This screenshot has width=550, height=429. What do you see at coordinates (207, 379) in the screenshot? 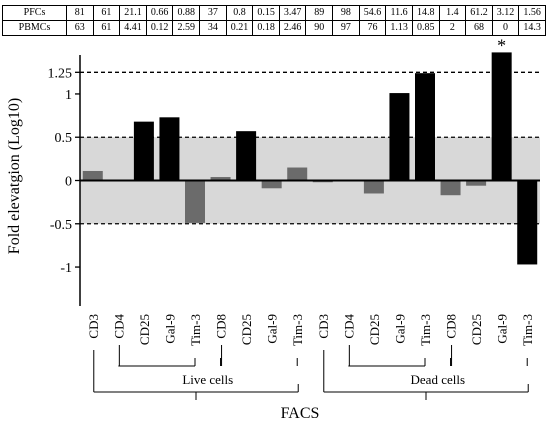
I see `group-label: Live cells` at bounding box center [207, 379].